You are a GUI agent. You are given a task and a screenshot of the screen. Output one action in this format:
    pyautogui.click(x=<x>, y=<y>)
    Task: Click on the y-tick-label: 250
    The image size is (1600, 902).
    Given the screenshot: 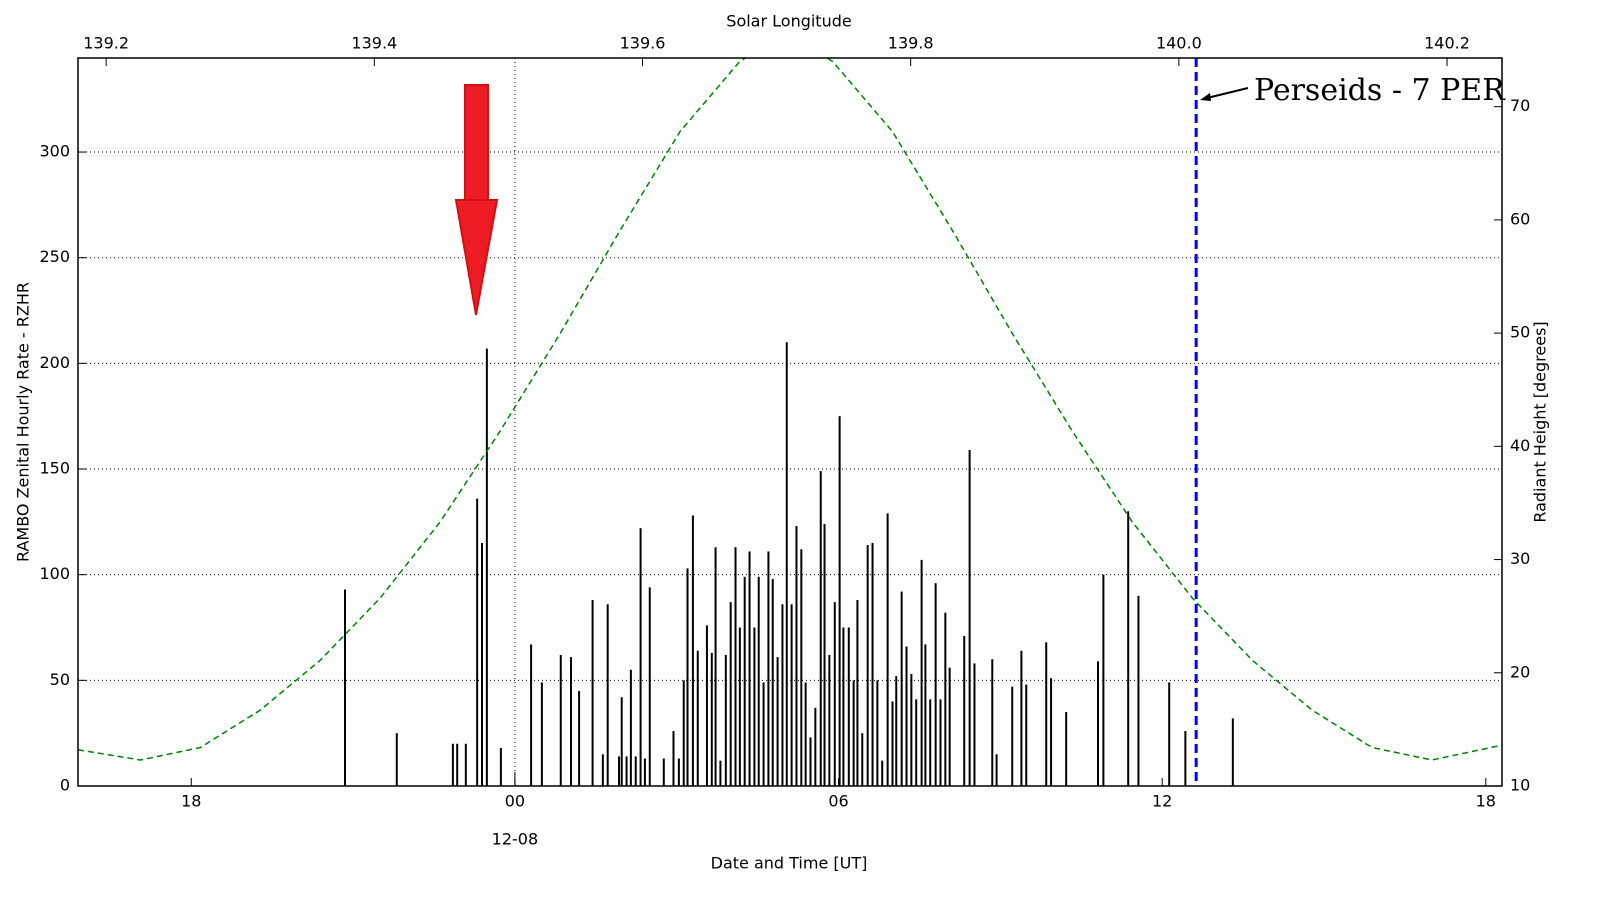 What is the action you would take?
    pyautogui.click(x=54, y=256)
    